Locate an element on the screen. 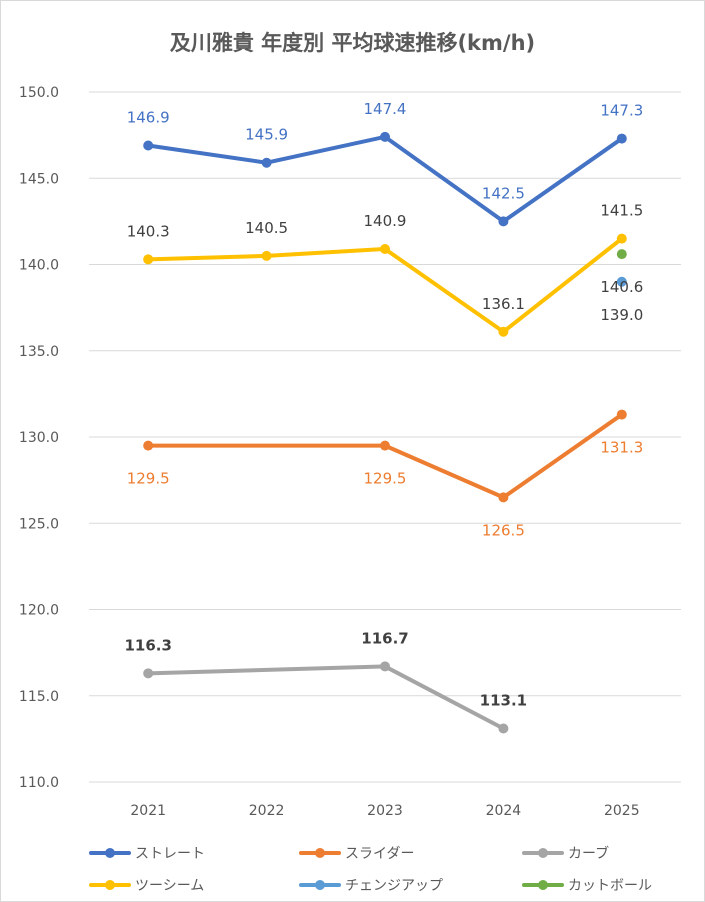  data-label: 140.6 is located at coordinates (621, 287).